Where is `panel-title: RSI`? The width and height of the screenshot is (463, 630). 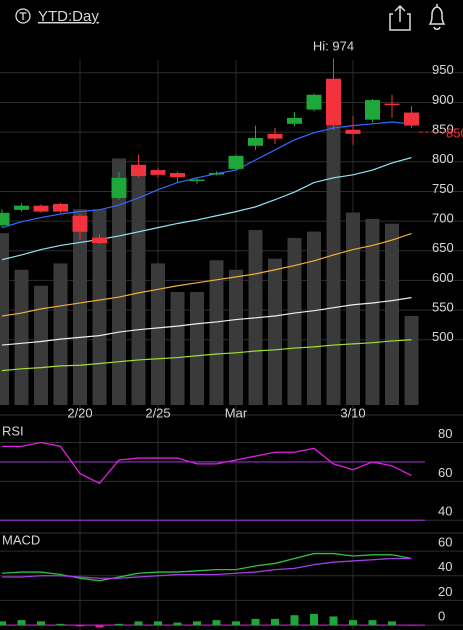
panel-title: RSI is located at coordinates (13, 430).